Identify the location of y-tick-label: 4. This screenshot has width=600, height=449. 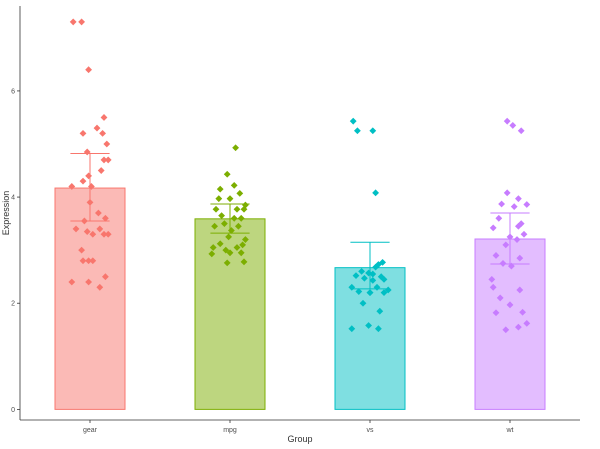
(13, 198).